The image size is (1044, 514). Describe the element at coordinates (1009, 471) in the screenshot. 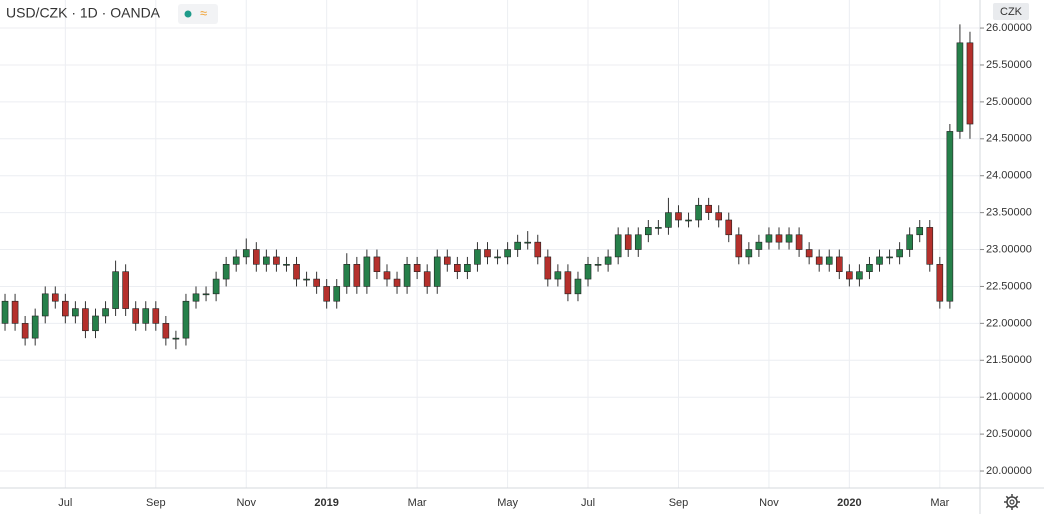

I see `y-tick-label: 20.00000` at that location.